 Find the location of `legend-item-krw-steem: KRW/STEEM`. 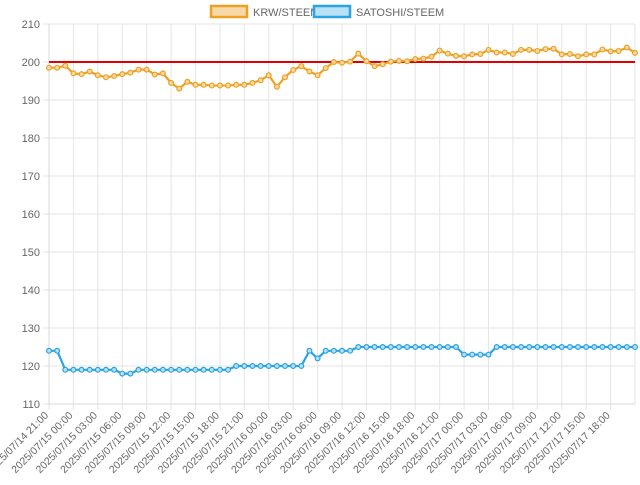

legend-item-krw-steem: KRW/STEEM is located at coordinates (264, 11).